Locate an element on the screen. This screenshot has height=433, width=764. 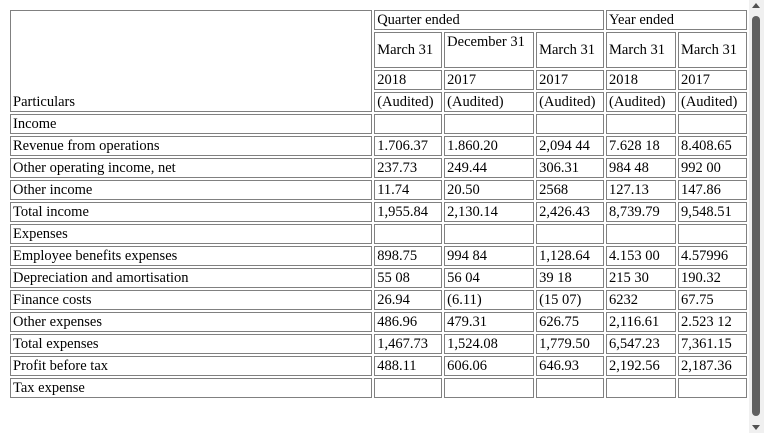
value-cell: 2,116.61 is located at coordinates (641, 322).